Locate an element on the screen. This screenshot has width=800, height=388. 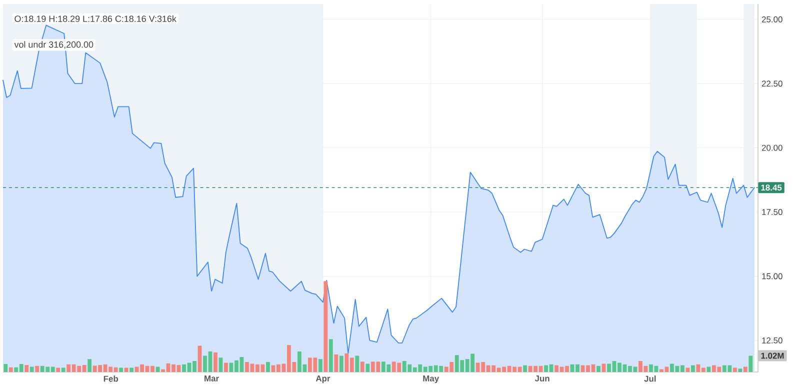
annotation: vol undr 316,200.00 is located at coordinates (54, 45).